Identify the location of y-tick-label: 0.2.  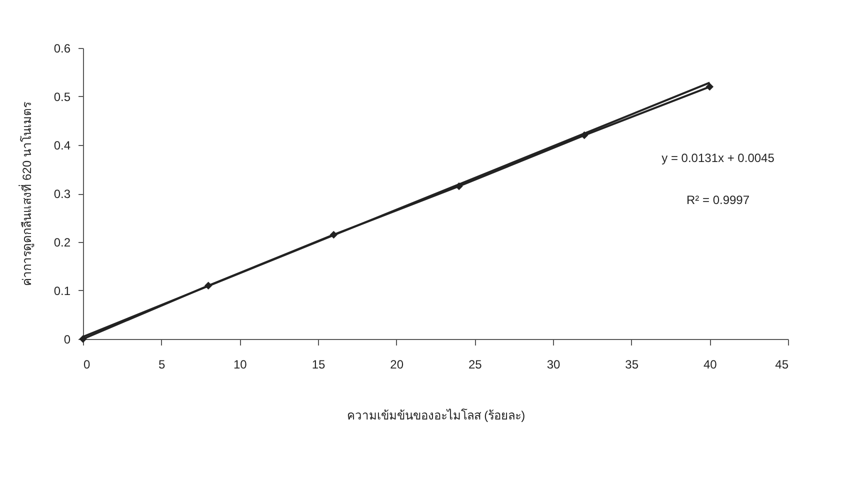
(62, 243).